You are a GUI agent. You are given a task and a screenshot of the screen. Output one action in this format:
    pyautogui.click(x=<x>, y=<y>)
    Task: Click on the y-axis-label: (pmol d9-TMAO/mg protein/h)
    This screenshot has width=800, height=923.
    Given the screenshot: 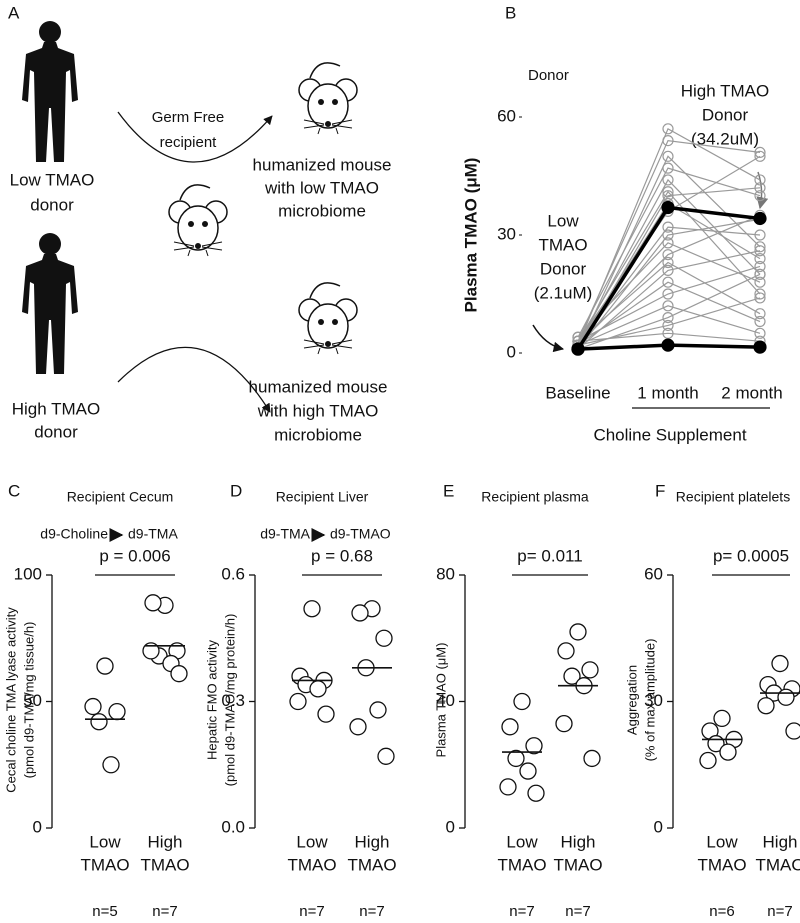 What is the action you would take?
    pyautogui.click(x=229, y=700)
    